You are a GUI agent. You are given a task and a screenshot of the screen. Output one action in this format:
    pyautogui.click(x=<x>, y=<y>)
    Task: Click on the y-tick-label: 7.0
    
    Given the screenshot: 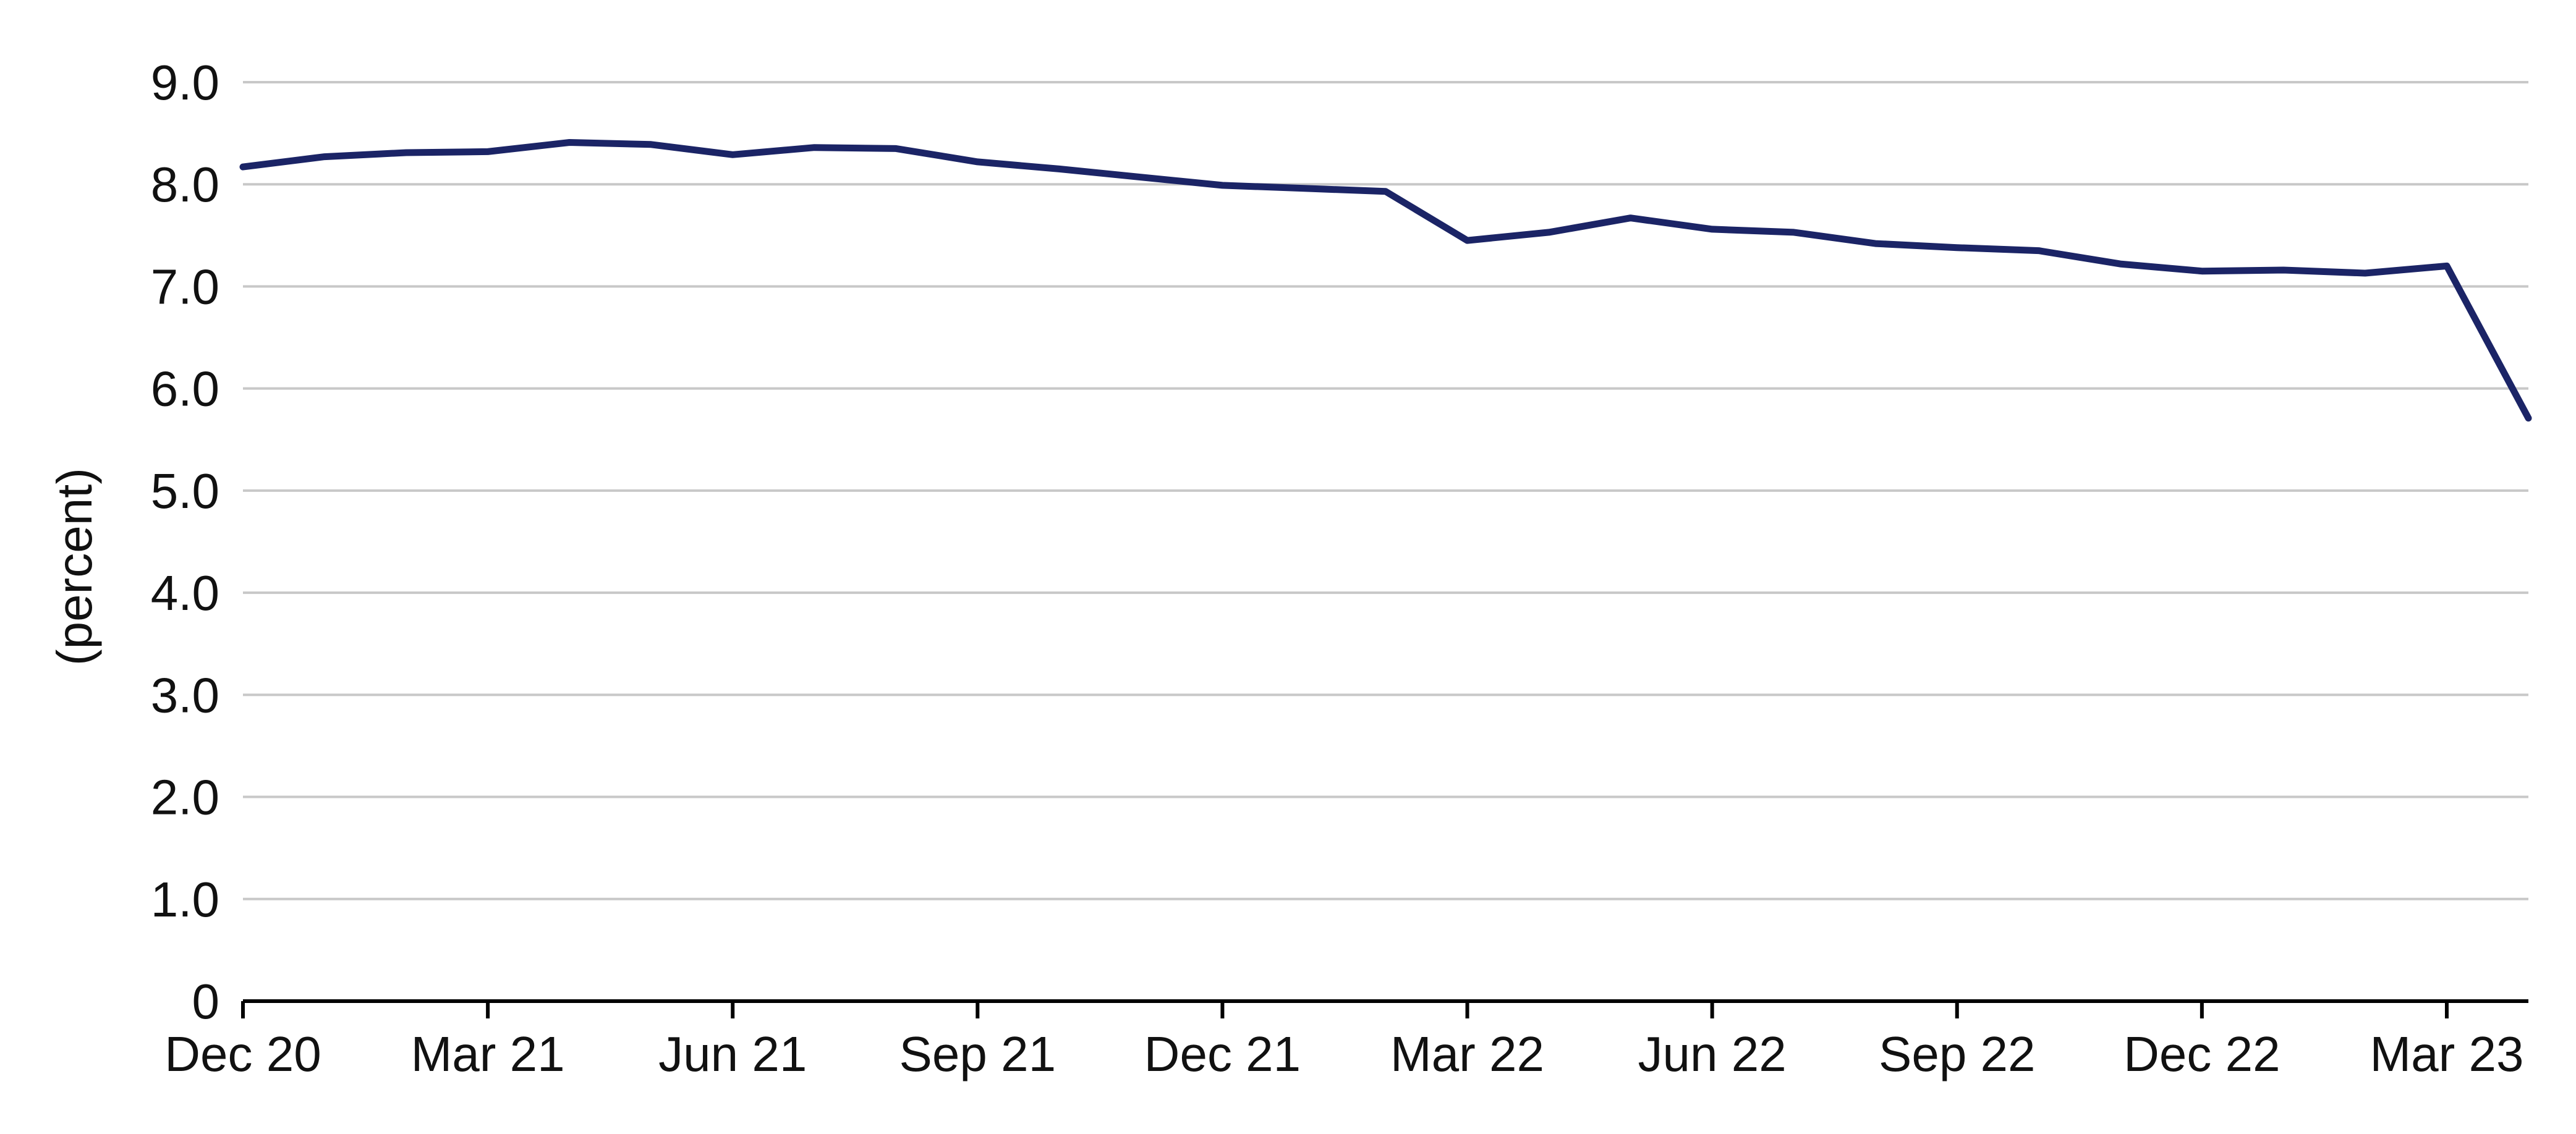 What is the action you would take?
    pyautogui.click(x=185, y=286)
    